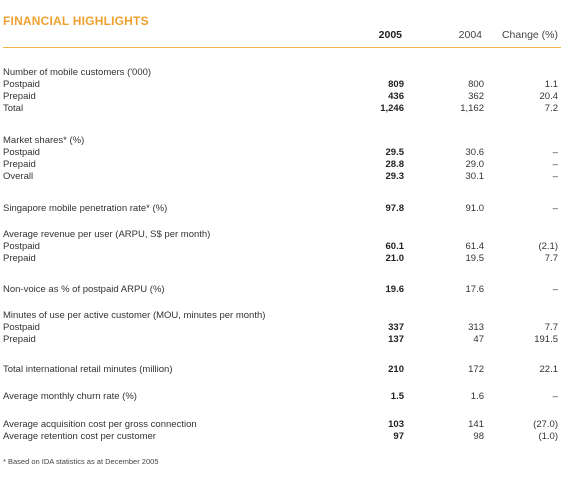  I want to click on value-2004: 141, so click(476, 424).